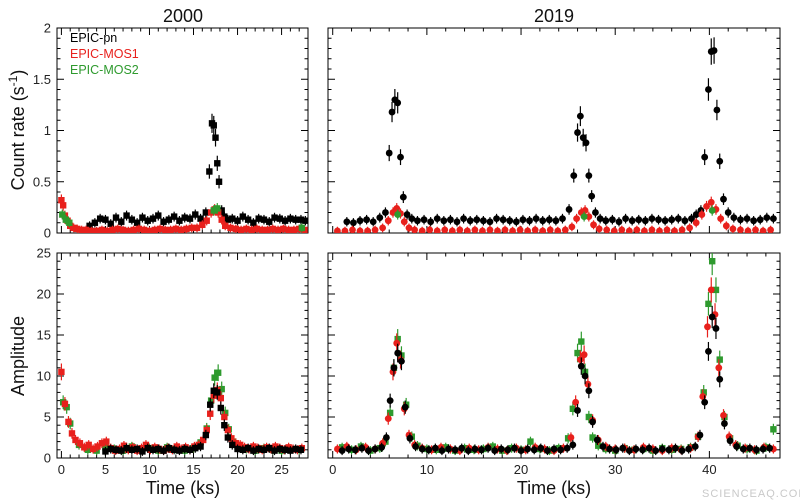 This screenshot has width=800, height=504. I want to click on y-tick-label: 10, so click(44, 376).